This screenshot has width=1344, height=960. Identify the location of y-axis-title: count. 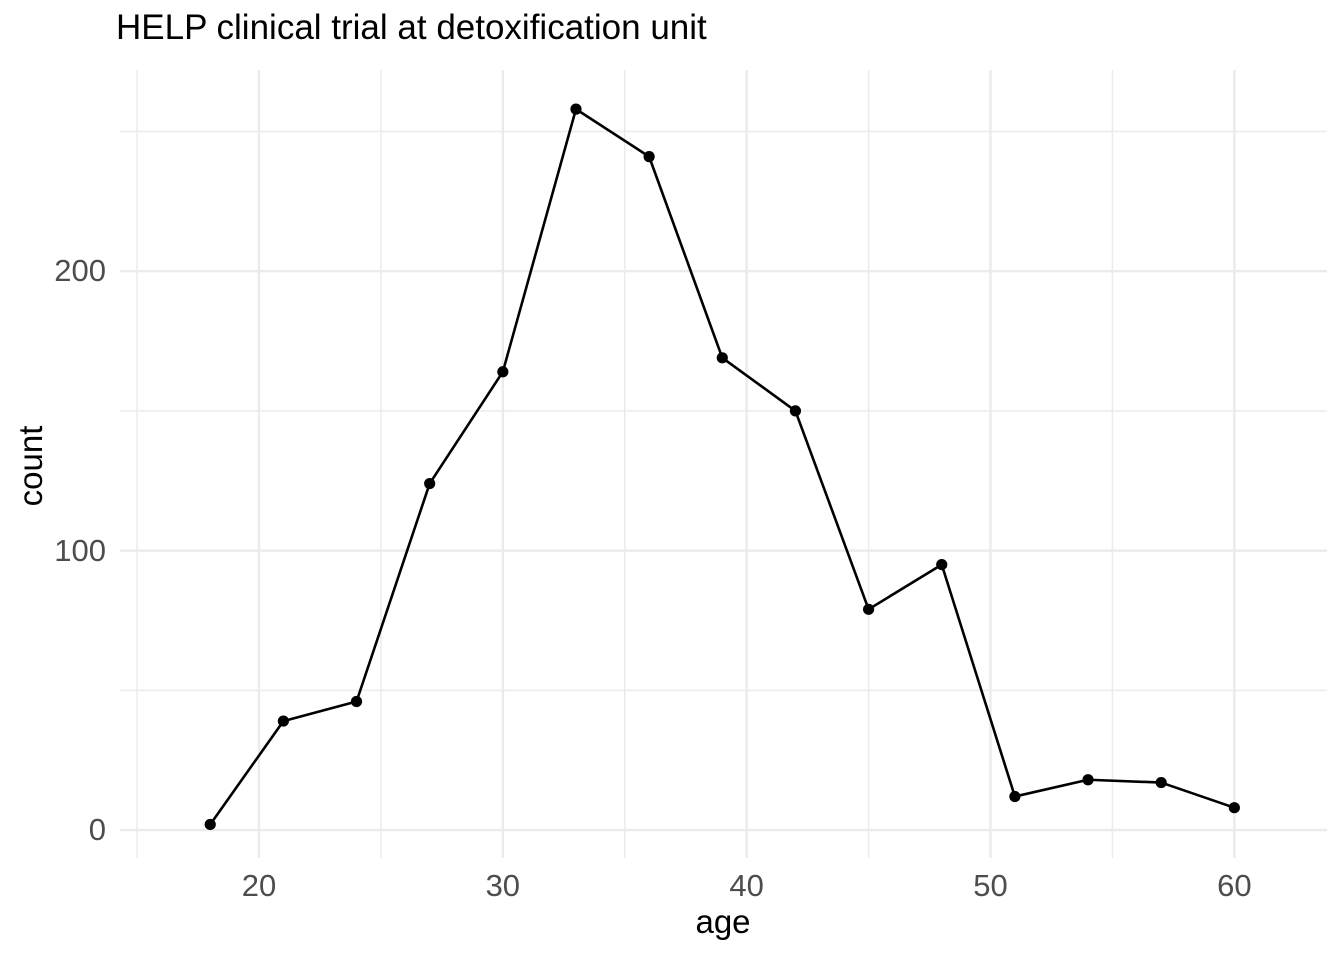
(30, 466).